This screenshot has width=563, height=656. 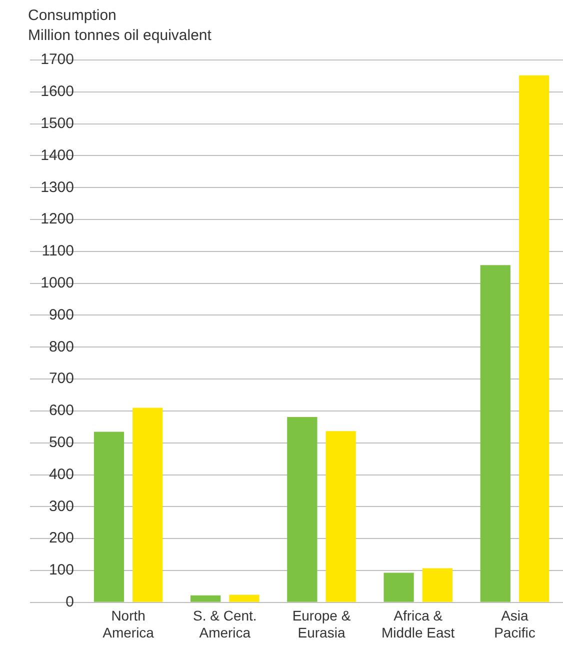 What do you see at coordinates (61, 379) in the screenshot?
I see `y-tick-label: 700` at bounding box center [61, 379].